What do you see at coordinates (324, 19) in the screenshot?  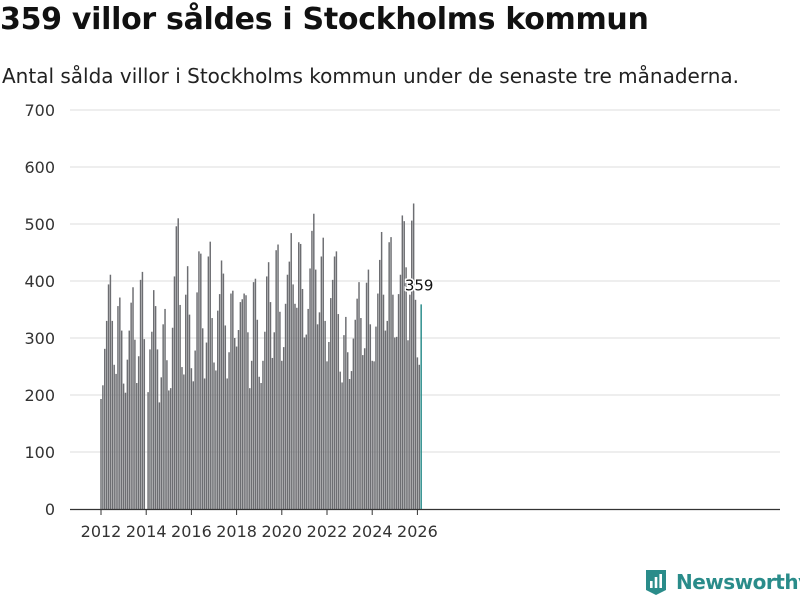 I see `page-title: 359 villor såldes i Stockholms kommun` at bounding box center [324, 19].